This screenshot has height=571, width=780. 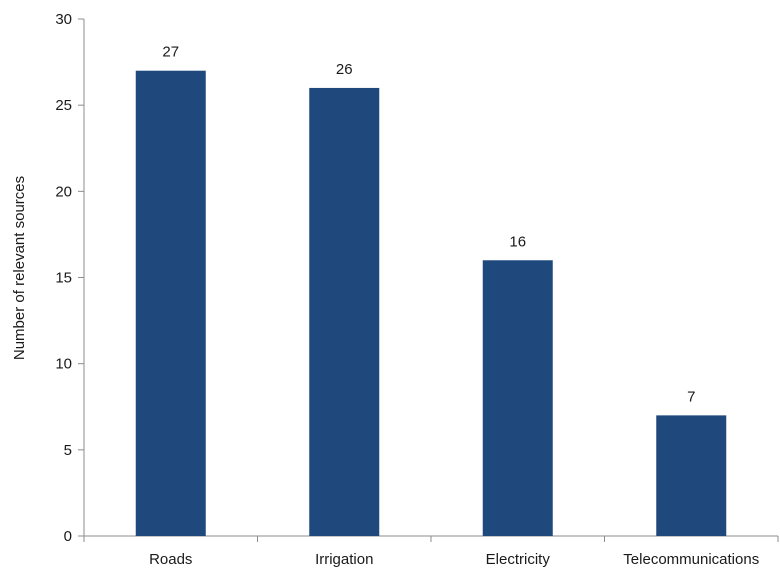 What do you see at coordinates (517, 398) in the screenshot?
I see `bar-electricity` at bounding box center [517, 398].